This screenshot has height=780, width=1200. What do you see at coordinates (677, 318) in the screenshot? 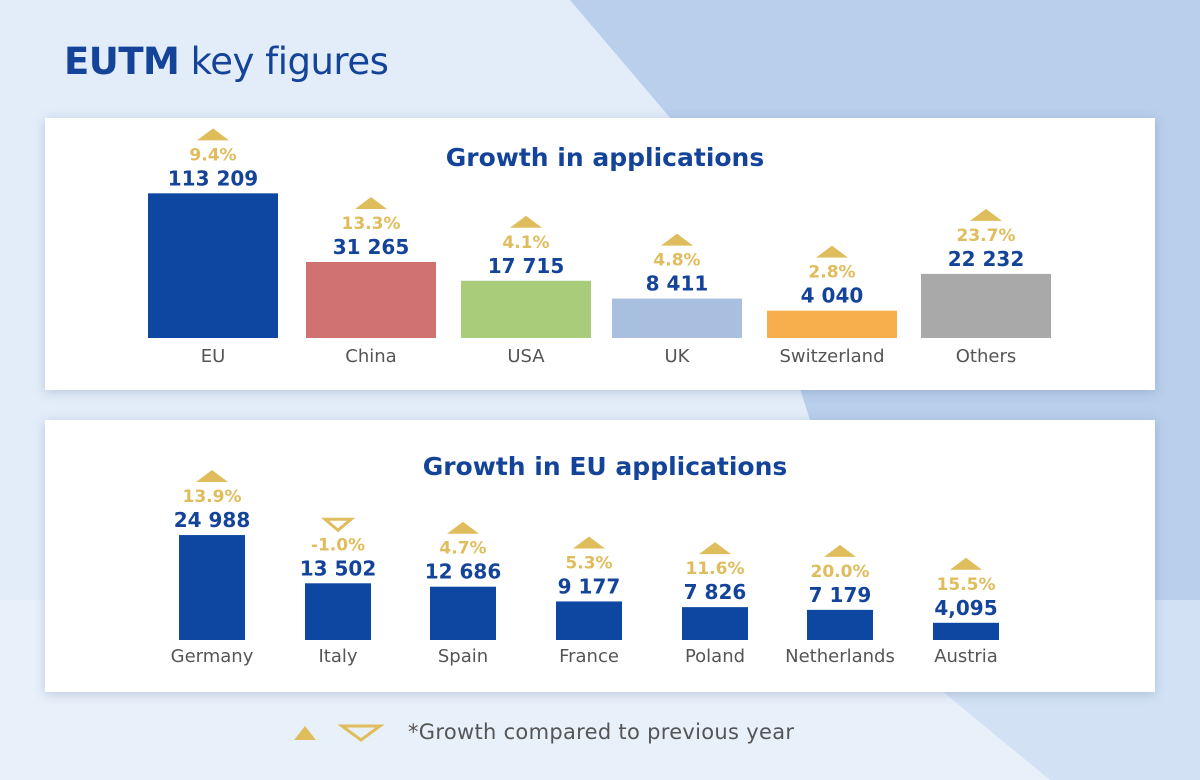
I see `bar-uk` at bounding box center [677, 318].